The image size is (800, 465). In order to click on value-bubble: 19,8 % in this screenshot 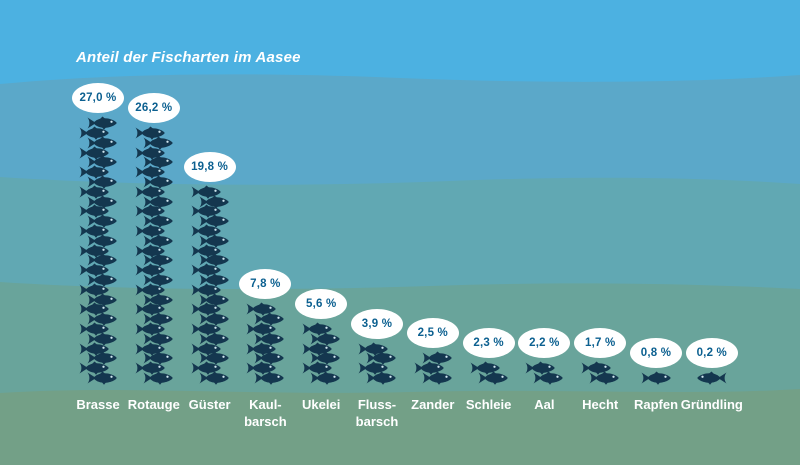, I will do `click(209, 166)`.